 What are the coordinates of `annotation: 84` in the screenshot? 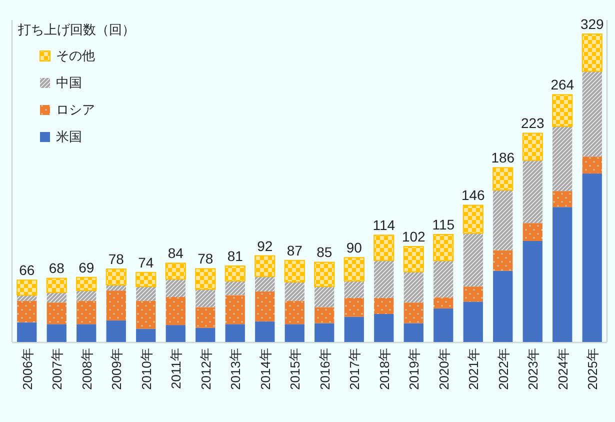 It's located at (176, 253).